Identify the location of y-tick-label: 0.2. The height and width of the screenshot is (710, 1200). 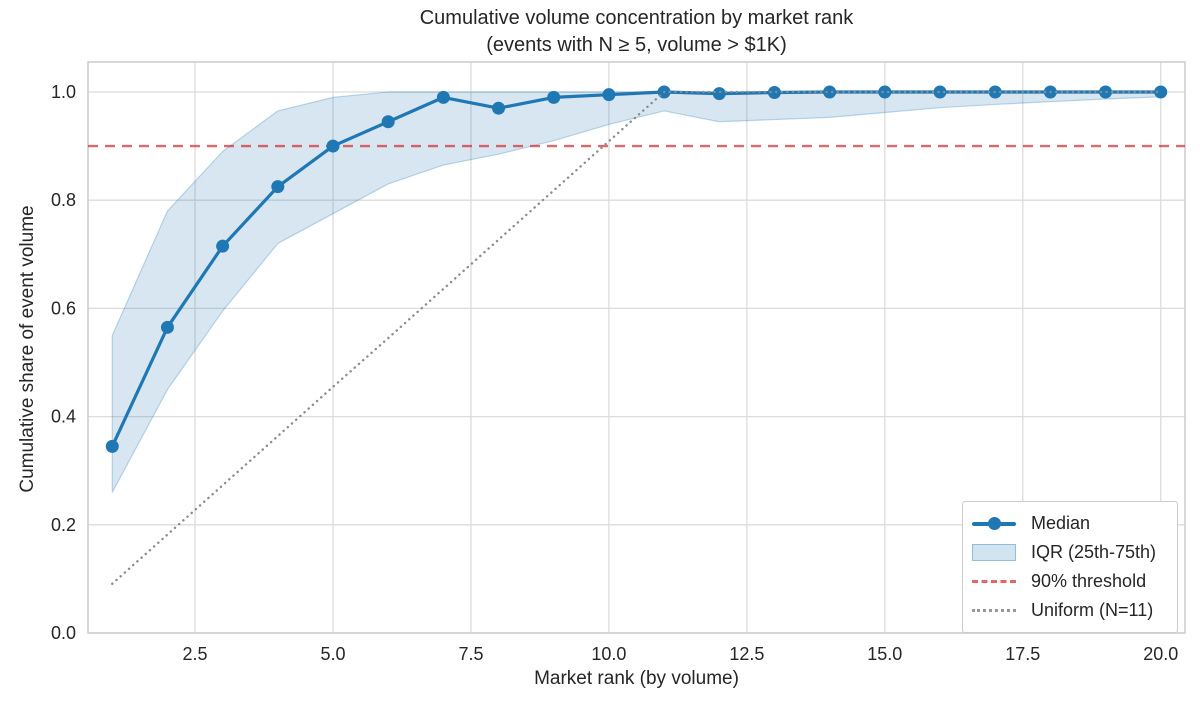
(63, 525).